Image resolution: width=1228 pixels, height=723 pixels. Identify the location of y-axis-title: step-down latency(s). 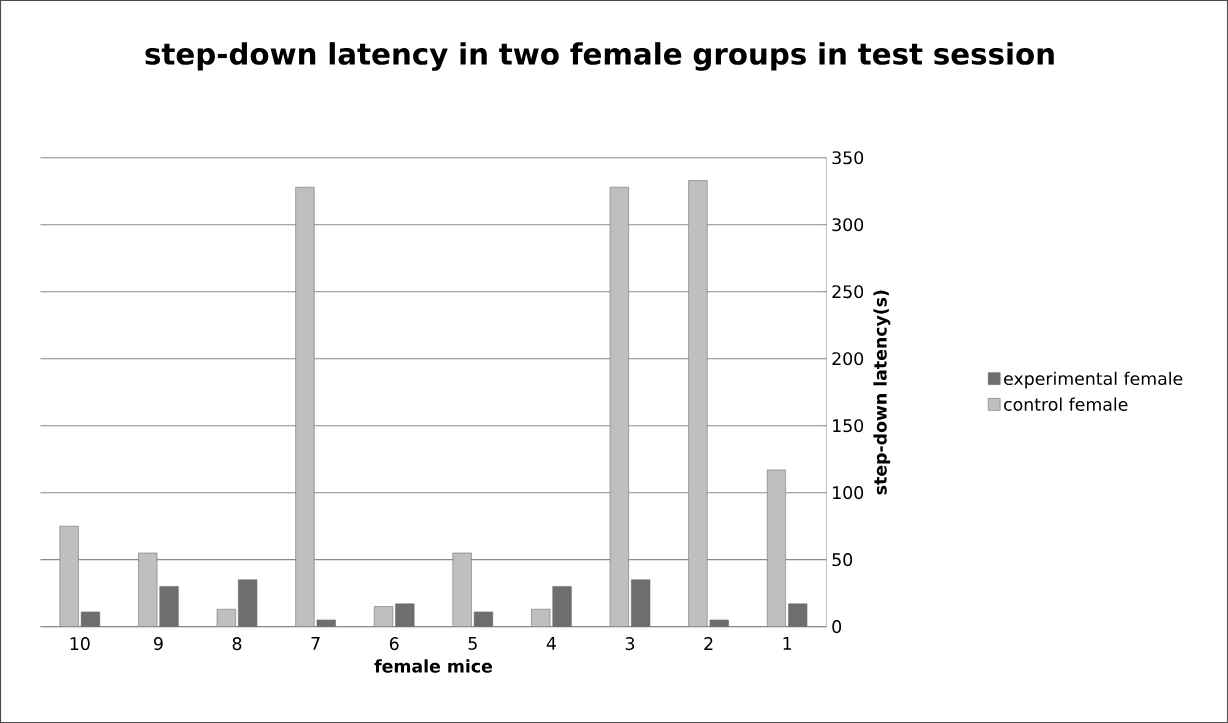
(882, 392).